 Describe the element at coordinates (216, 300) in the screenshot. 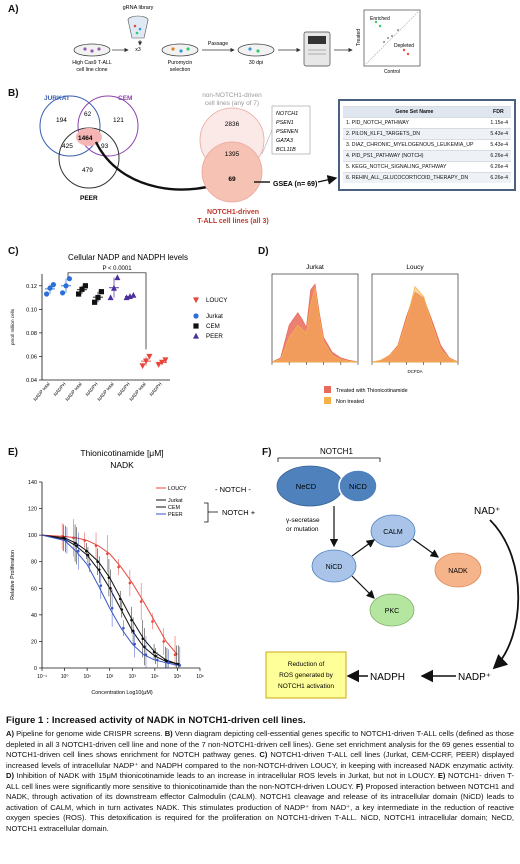

I see `legend-label: LOUCY` at that location.